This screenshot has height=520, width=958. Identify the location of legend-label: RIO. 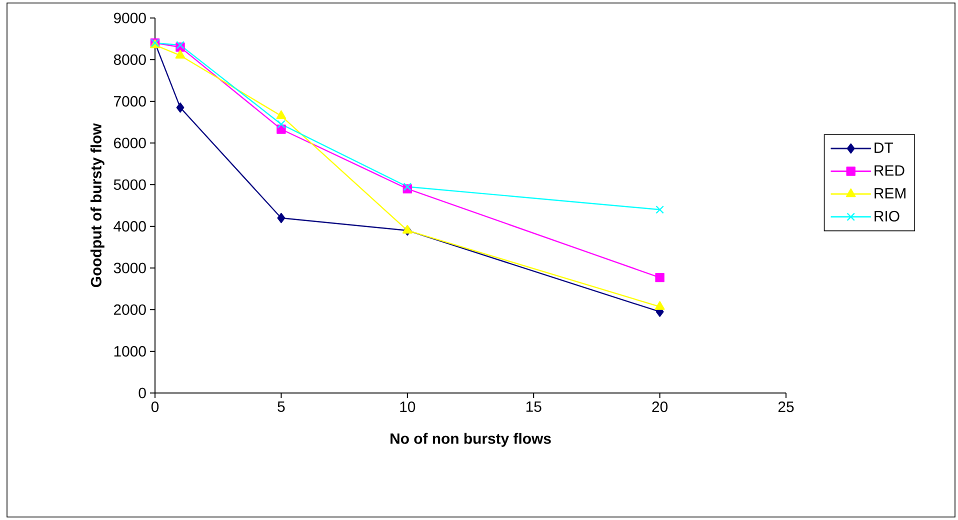
(887, 216).